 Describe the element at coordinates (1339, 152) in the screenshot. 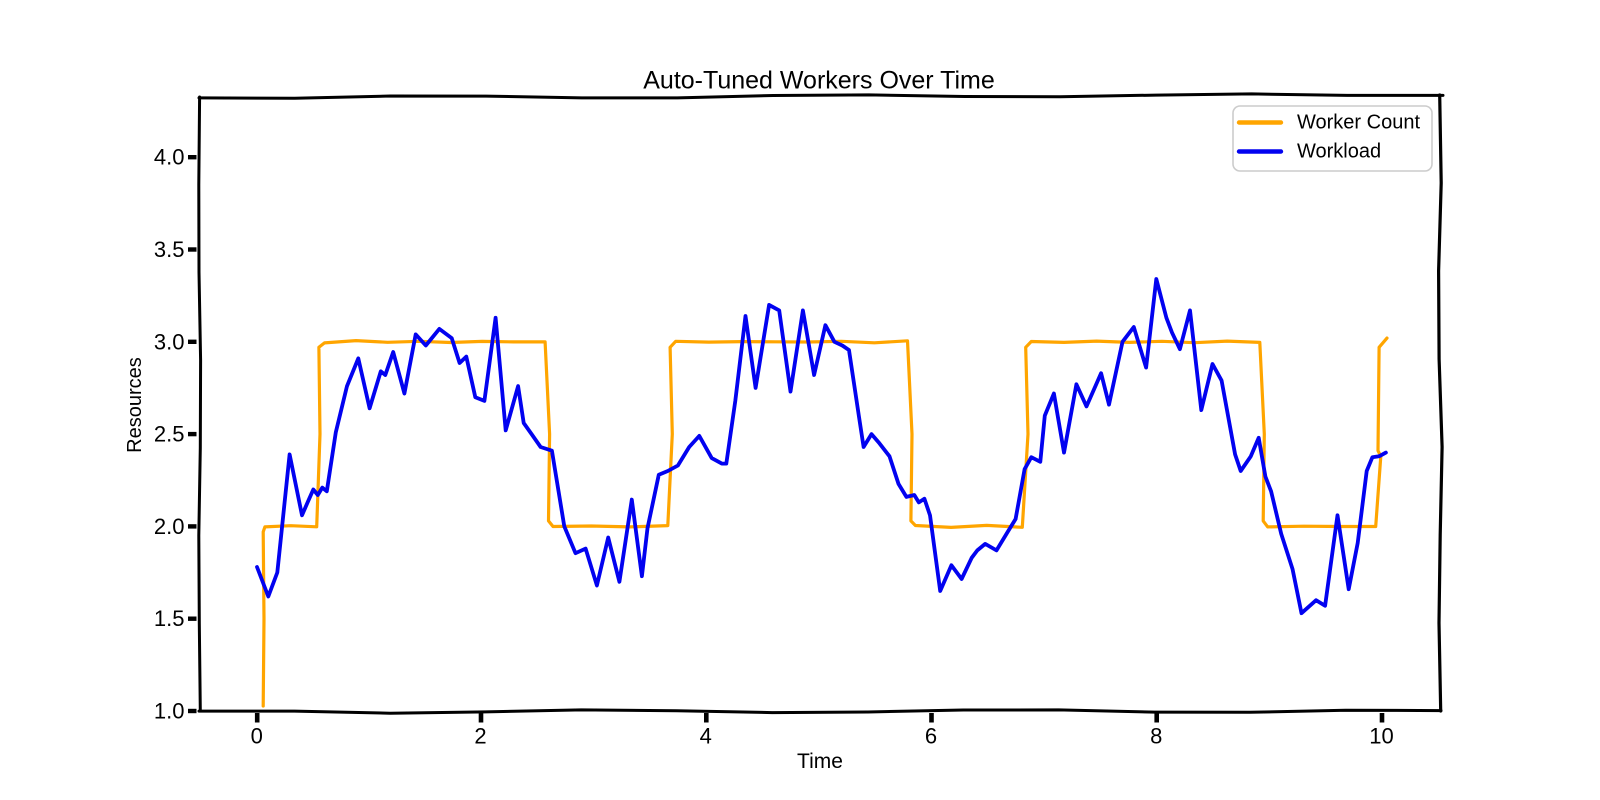

I see `svg-text: Workload` at that location.